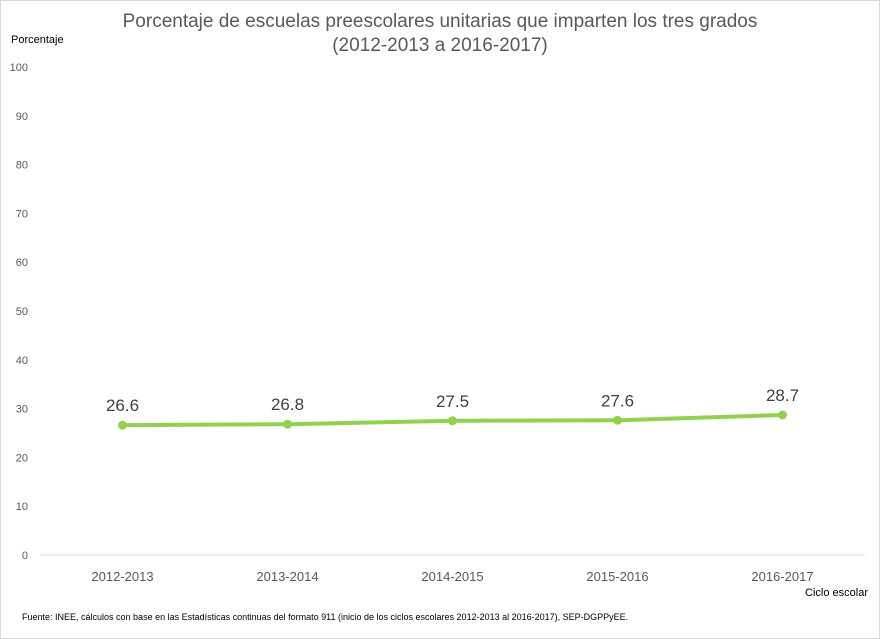 This screenshot has width=880, height=639. Describe the element at coordinates (22, 166) in the screenshot. I see `y-tick-label: 80` at that location.